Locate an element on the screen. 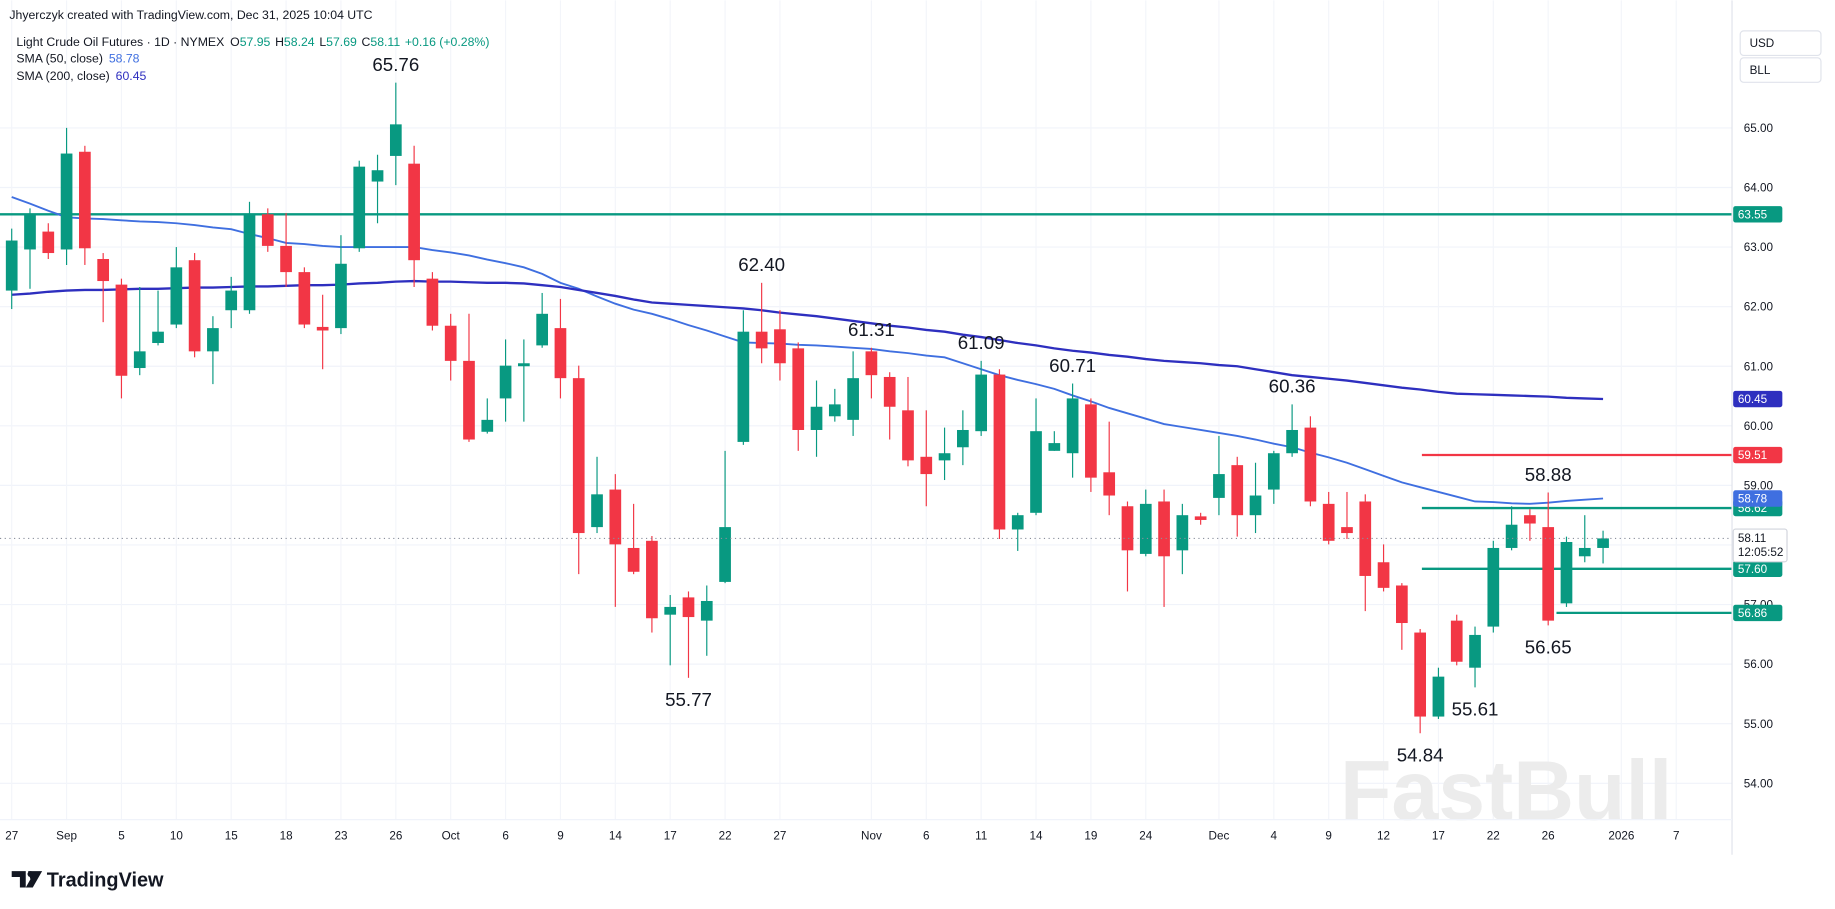 This screenshot has width=1835, height=909. x-tick-label: Dec is located at coordinates (1219, 836).